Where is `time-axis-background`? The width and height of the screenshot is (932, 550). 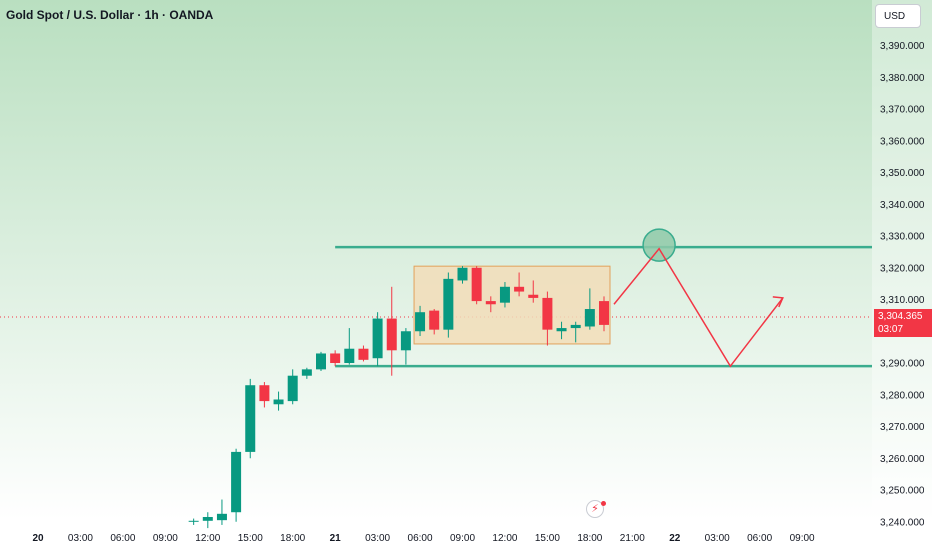
time-axis-background is located at coordinates (466, 535).